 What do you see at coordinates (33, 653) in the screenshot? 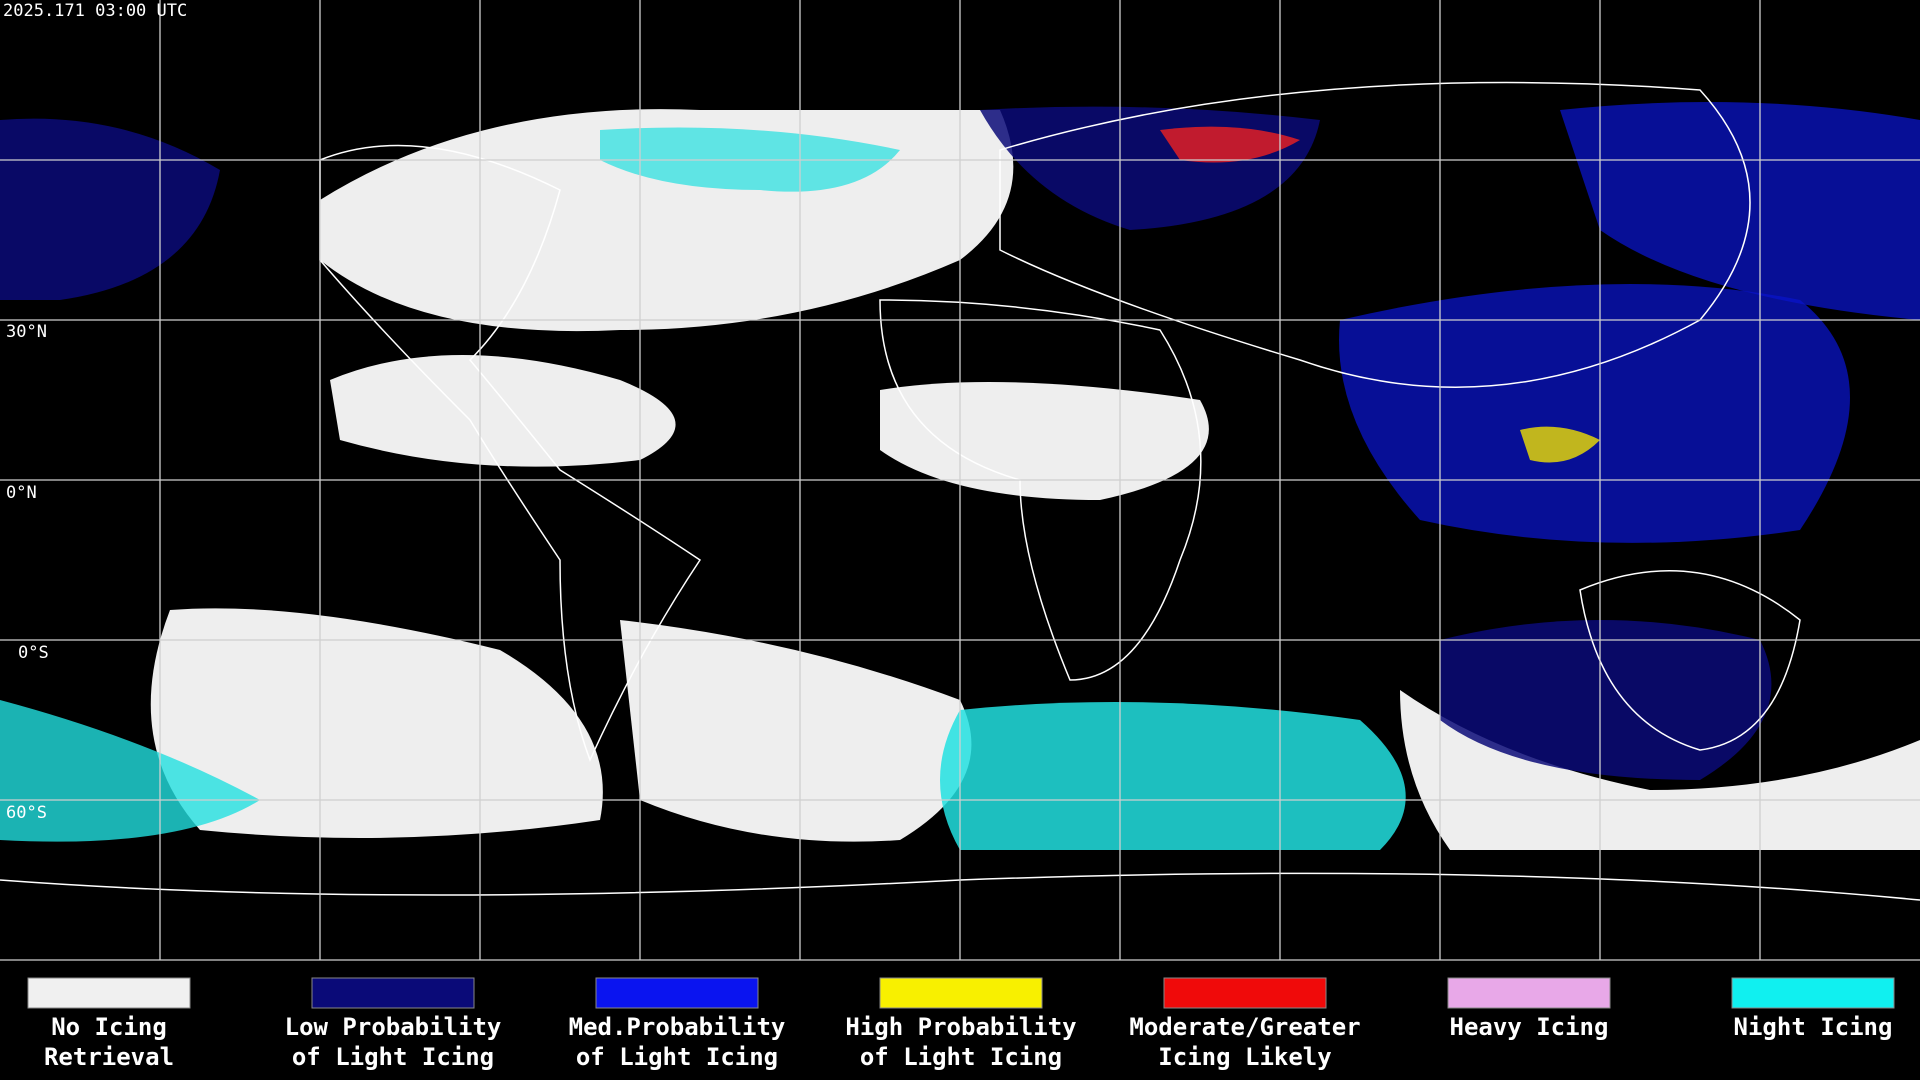
I see `latitude-label: 0°S` at bounding box center [33, 653].